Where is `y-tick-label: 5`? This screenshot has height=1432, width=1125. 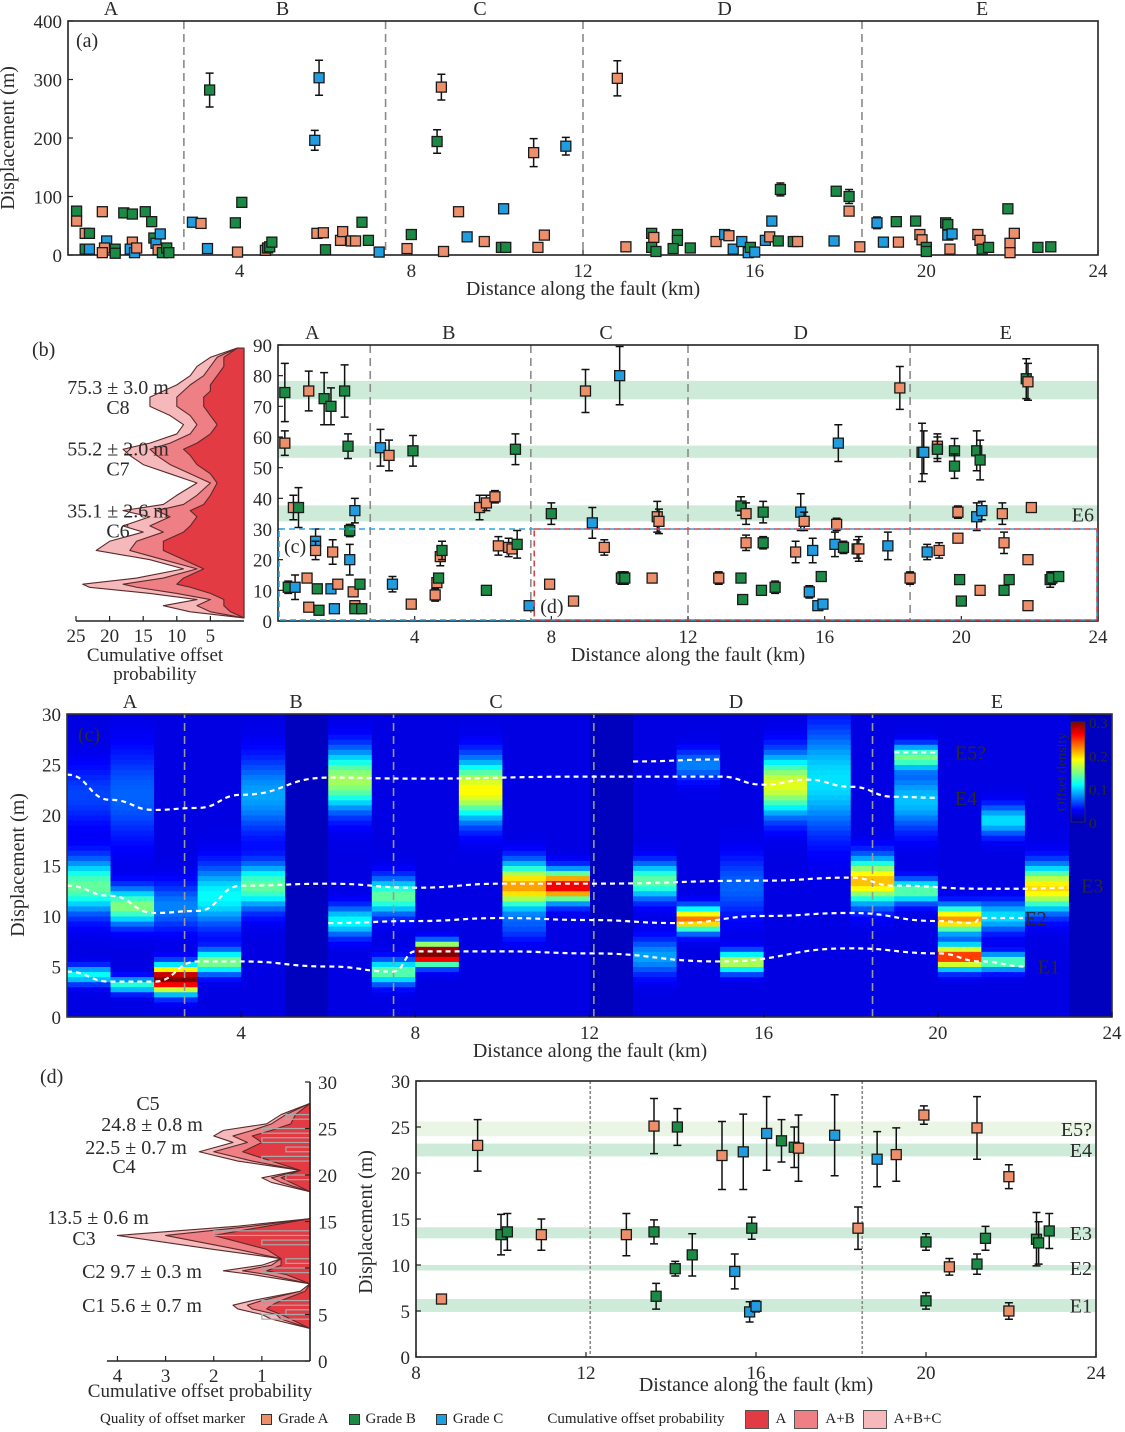
y-tick-label: 5 is located at coordinates (323, 1316).